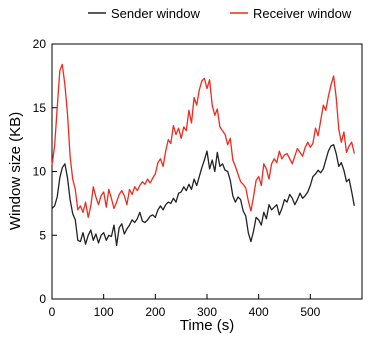  I want to click on x-tick-label: 300, so click(207, 312).